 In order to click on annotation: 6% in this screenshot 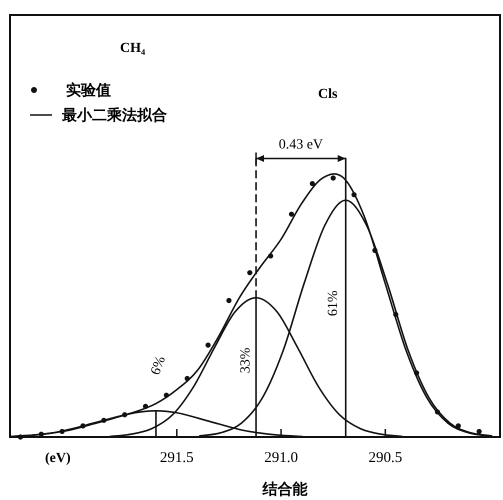, I will do `click(159, 366)`.